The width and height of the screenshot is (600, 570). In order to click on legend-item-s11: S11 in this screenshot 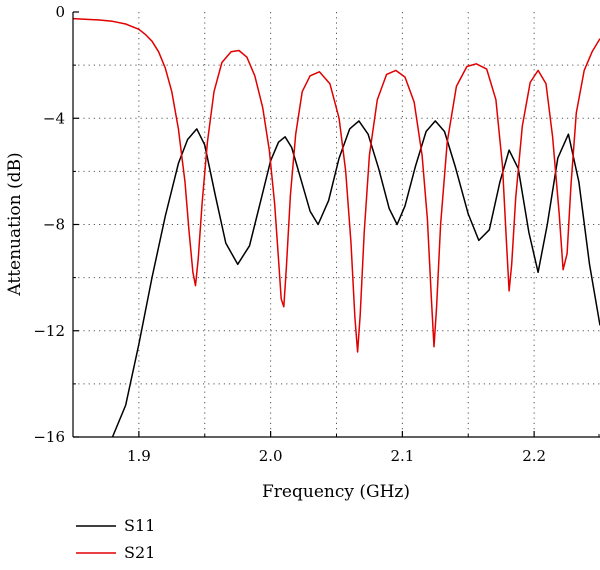, I will do `click(115, 525)`.